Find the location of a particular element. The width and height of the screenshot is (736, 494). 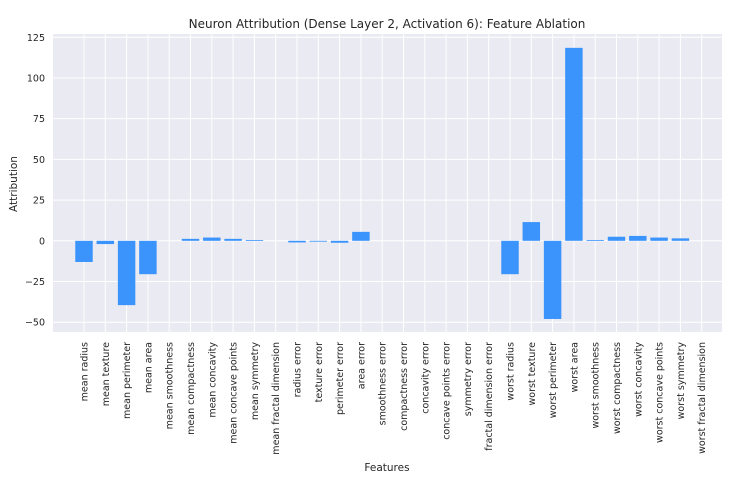

y-tick-label: 0 is located at coordinates (42, 241).